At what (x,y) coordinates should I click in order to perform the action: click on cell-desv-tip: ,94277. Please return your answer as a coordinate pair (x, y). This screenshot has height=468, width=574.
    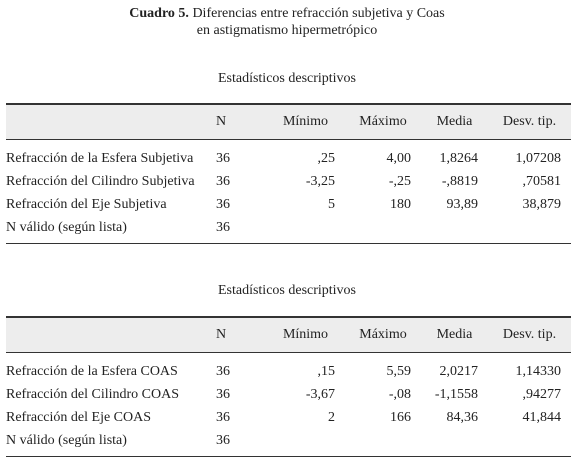
    Looking at the image, I should click on (542, 394).